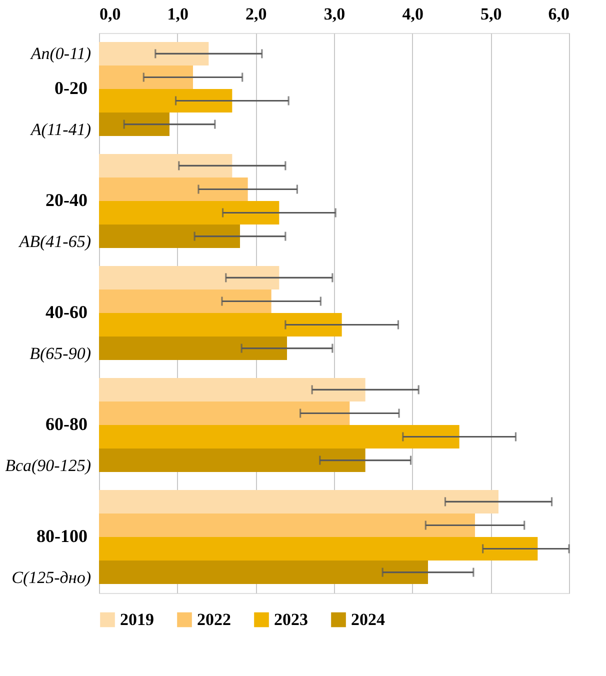 The image size is (606, 676). Describe the element at coordinates (67, 424) in the screenshot. I see `y-tick-label: 60-80` at that location.